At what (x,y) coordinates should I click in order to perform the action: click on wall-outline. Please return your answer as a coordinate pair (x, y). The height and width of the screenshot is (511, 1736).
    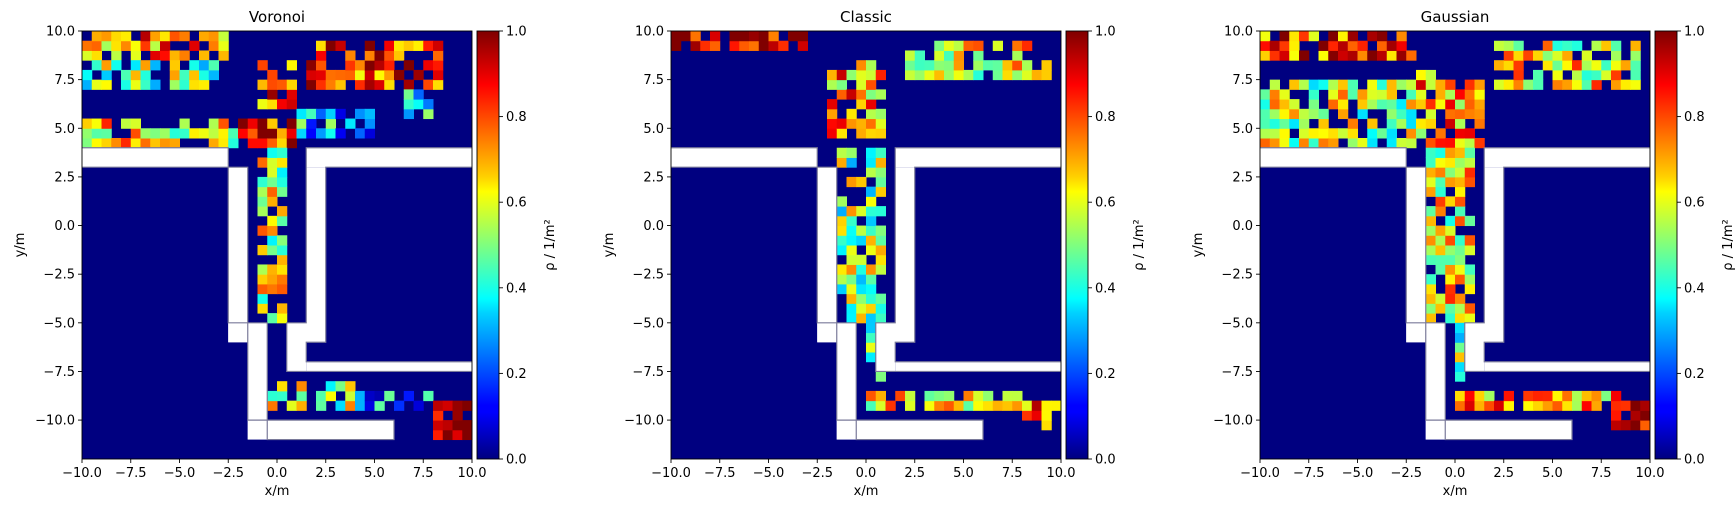
    Looking at the image, I should click on (754, 244).